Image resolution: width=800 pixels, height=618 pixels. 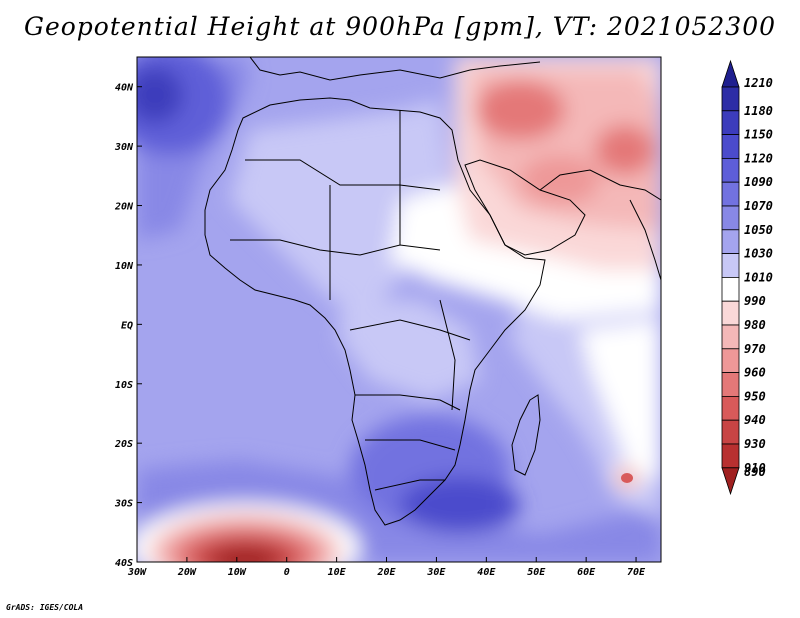 I want to click on lon-label: 70E, so click(x=636, y=572).